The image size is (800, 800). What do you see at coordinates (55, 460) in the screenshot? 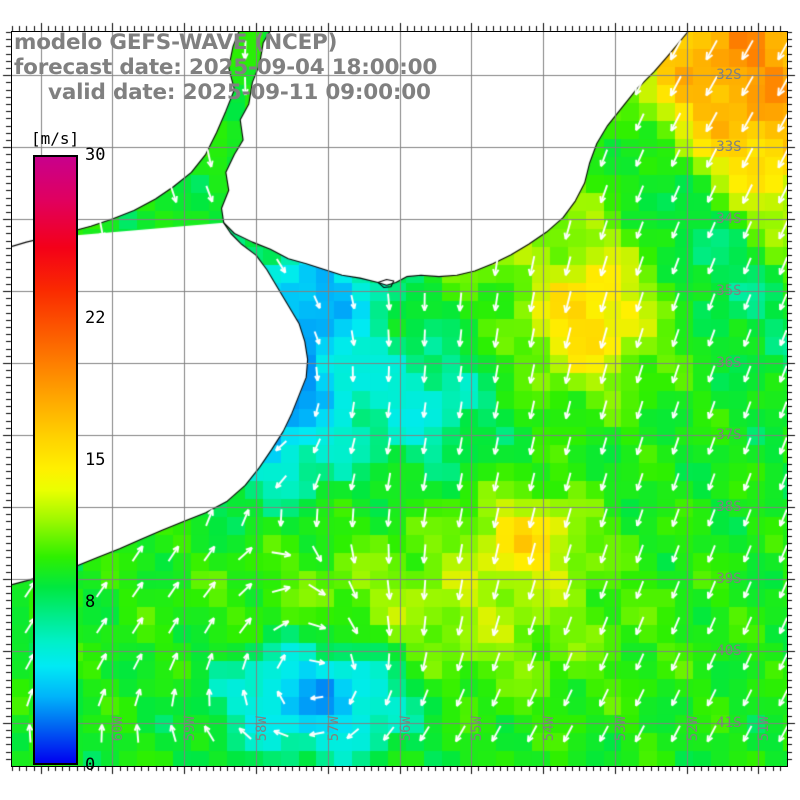
I see `colorbar-gradient` at bounding box center [55, 460].